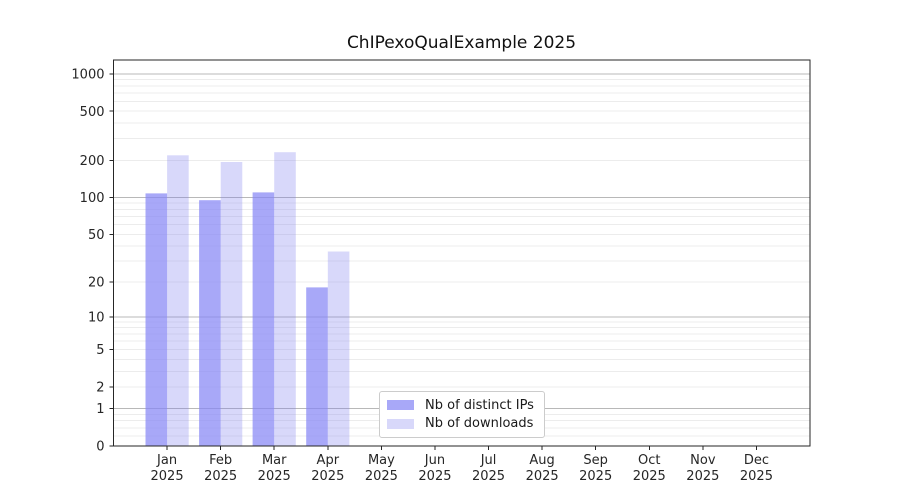  Describe the element at coordinates (595, 460) in the screenshot. I see `x-tick-label-month: Sep` at that location.